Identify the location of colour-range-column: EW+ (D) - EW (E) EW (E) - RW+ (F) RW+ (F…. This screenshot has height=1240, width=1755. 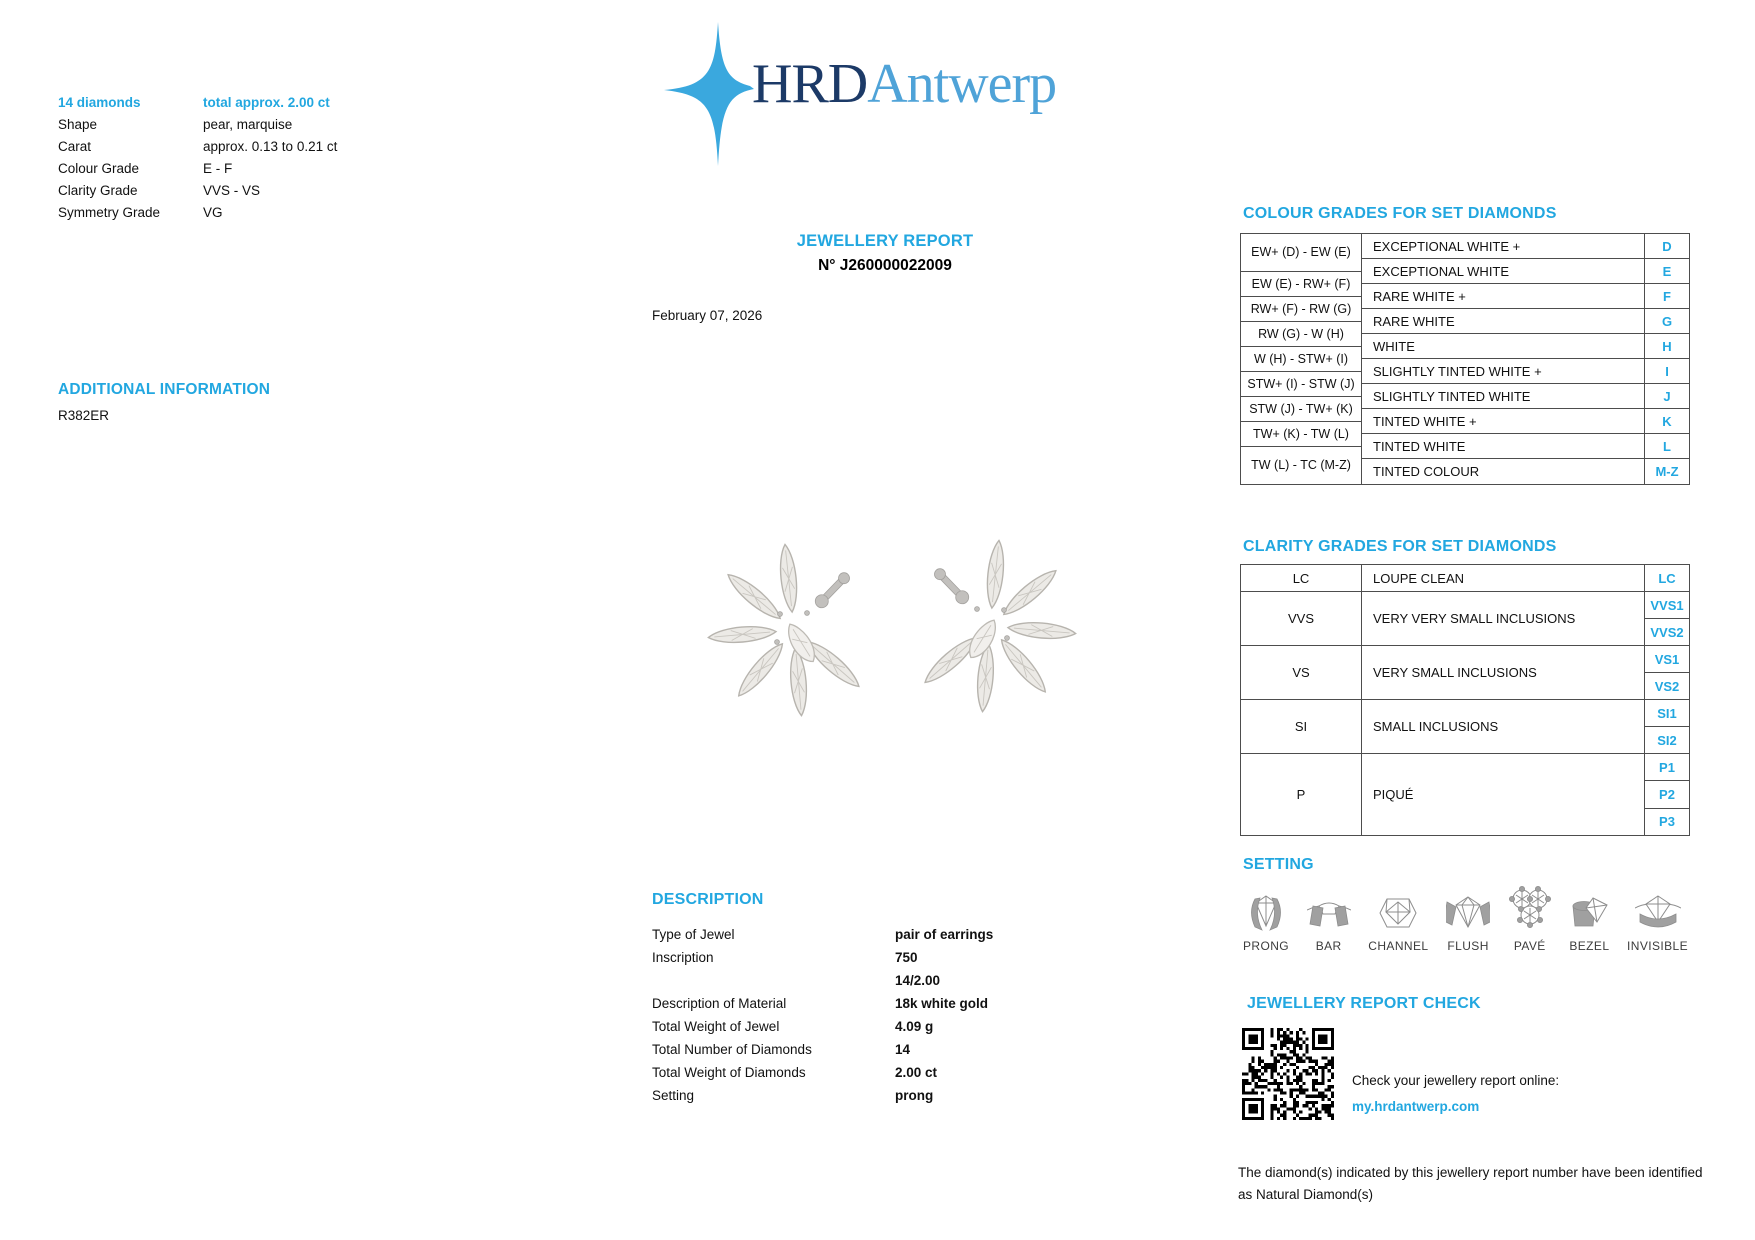
(1301, 359).